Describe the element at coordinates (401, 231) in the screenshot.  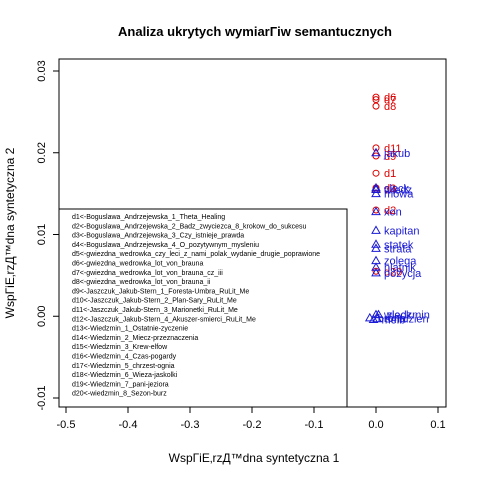
I see `term-point-label: kapitan` at that location.